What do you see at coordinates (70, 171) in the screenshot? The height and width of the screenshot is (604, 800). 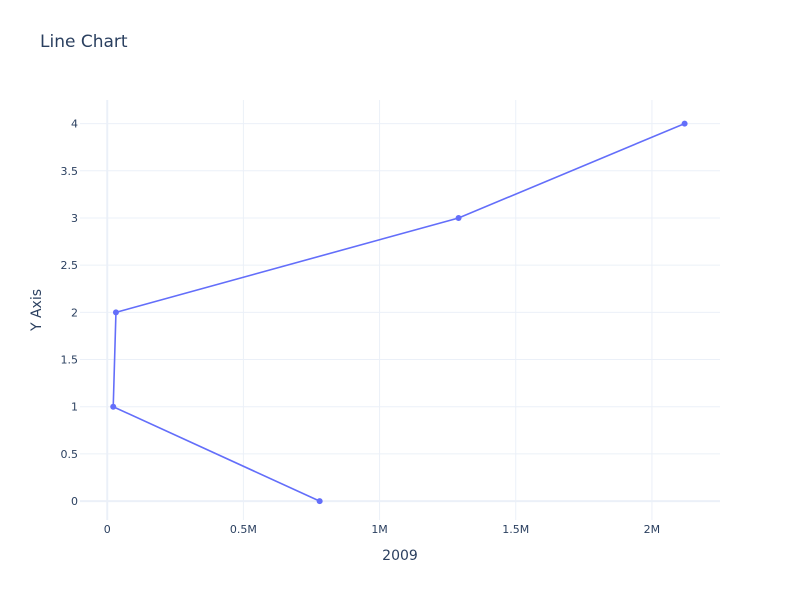 I see `y-tick-label: 3.5` at bounding box center [70, 171].